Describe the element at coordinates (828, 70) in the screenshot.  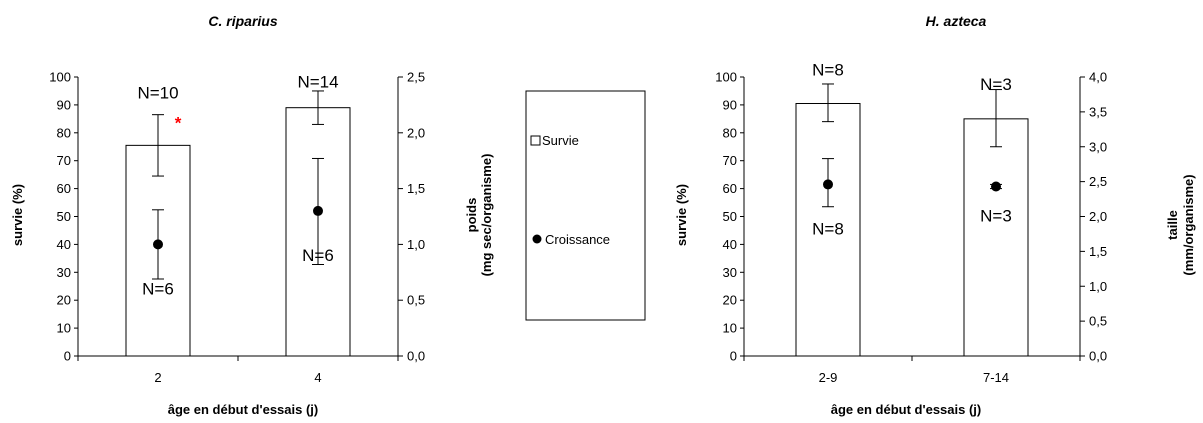
I see `chart2-bar-n-label: N=8` at that location.